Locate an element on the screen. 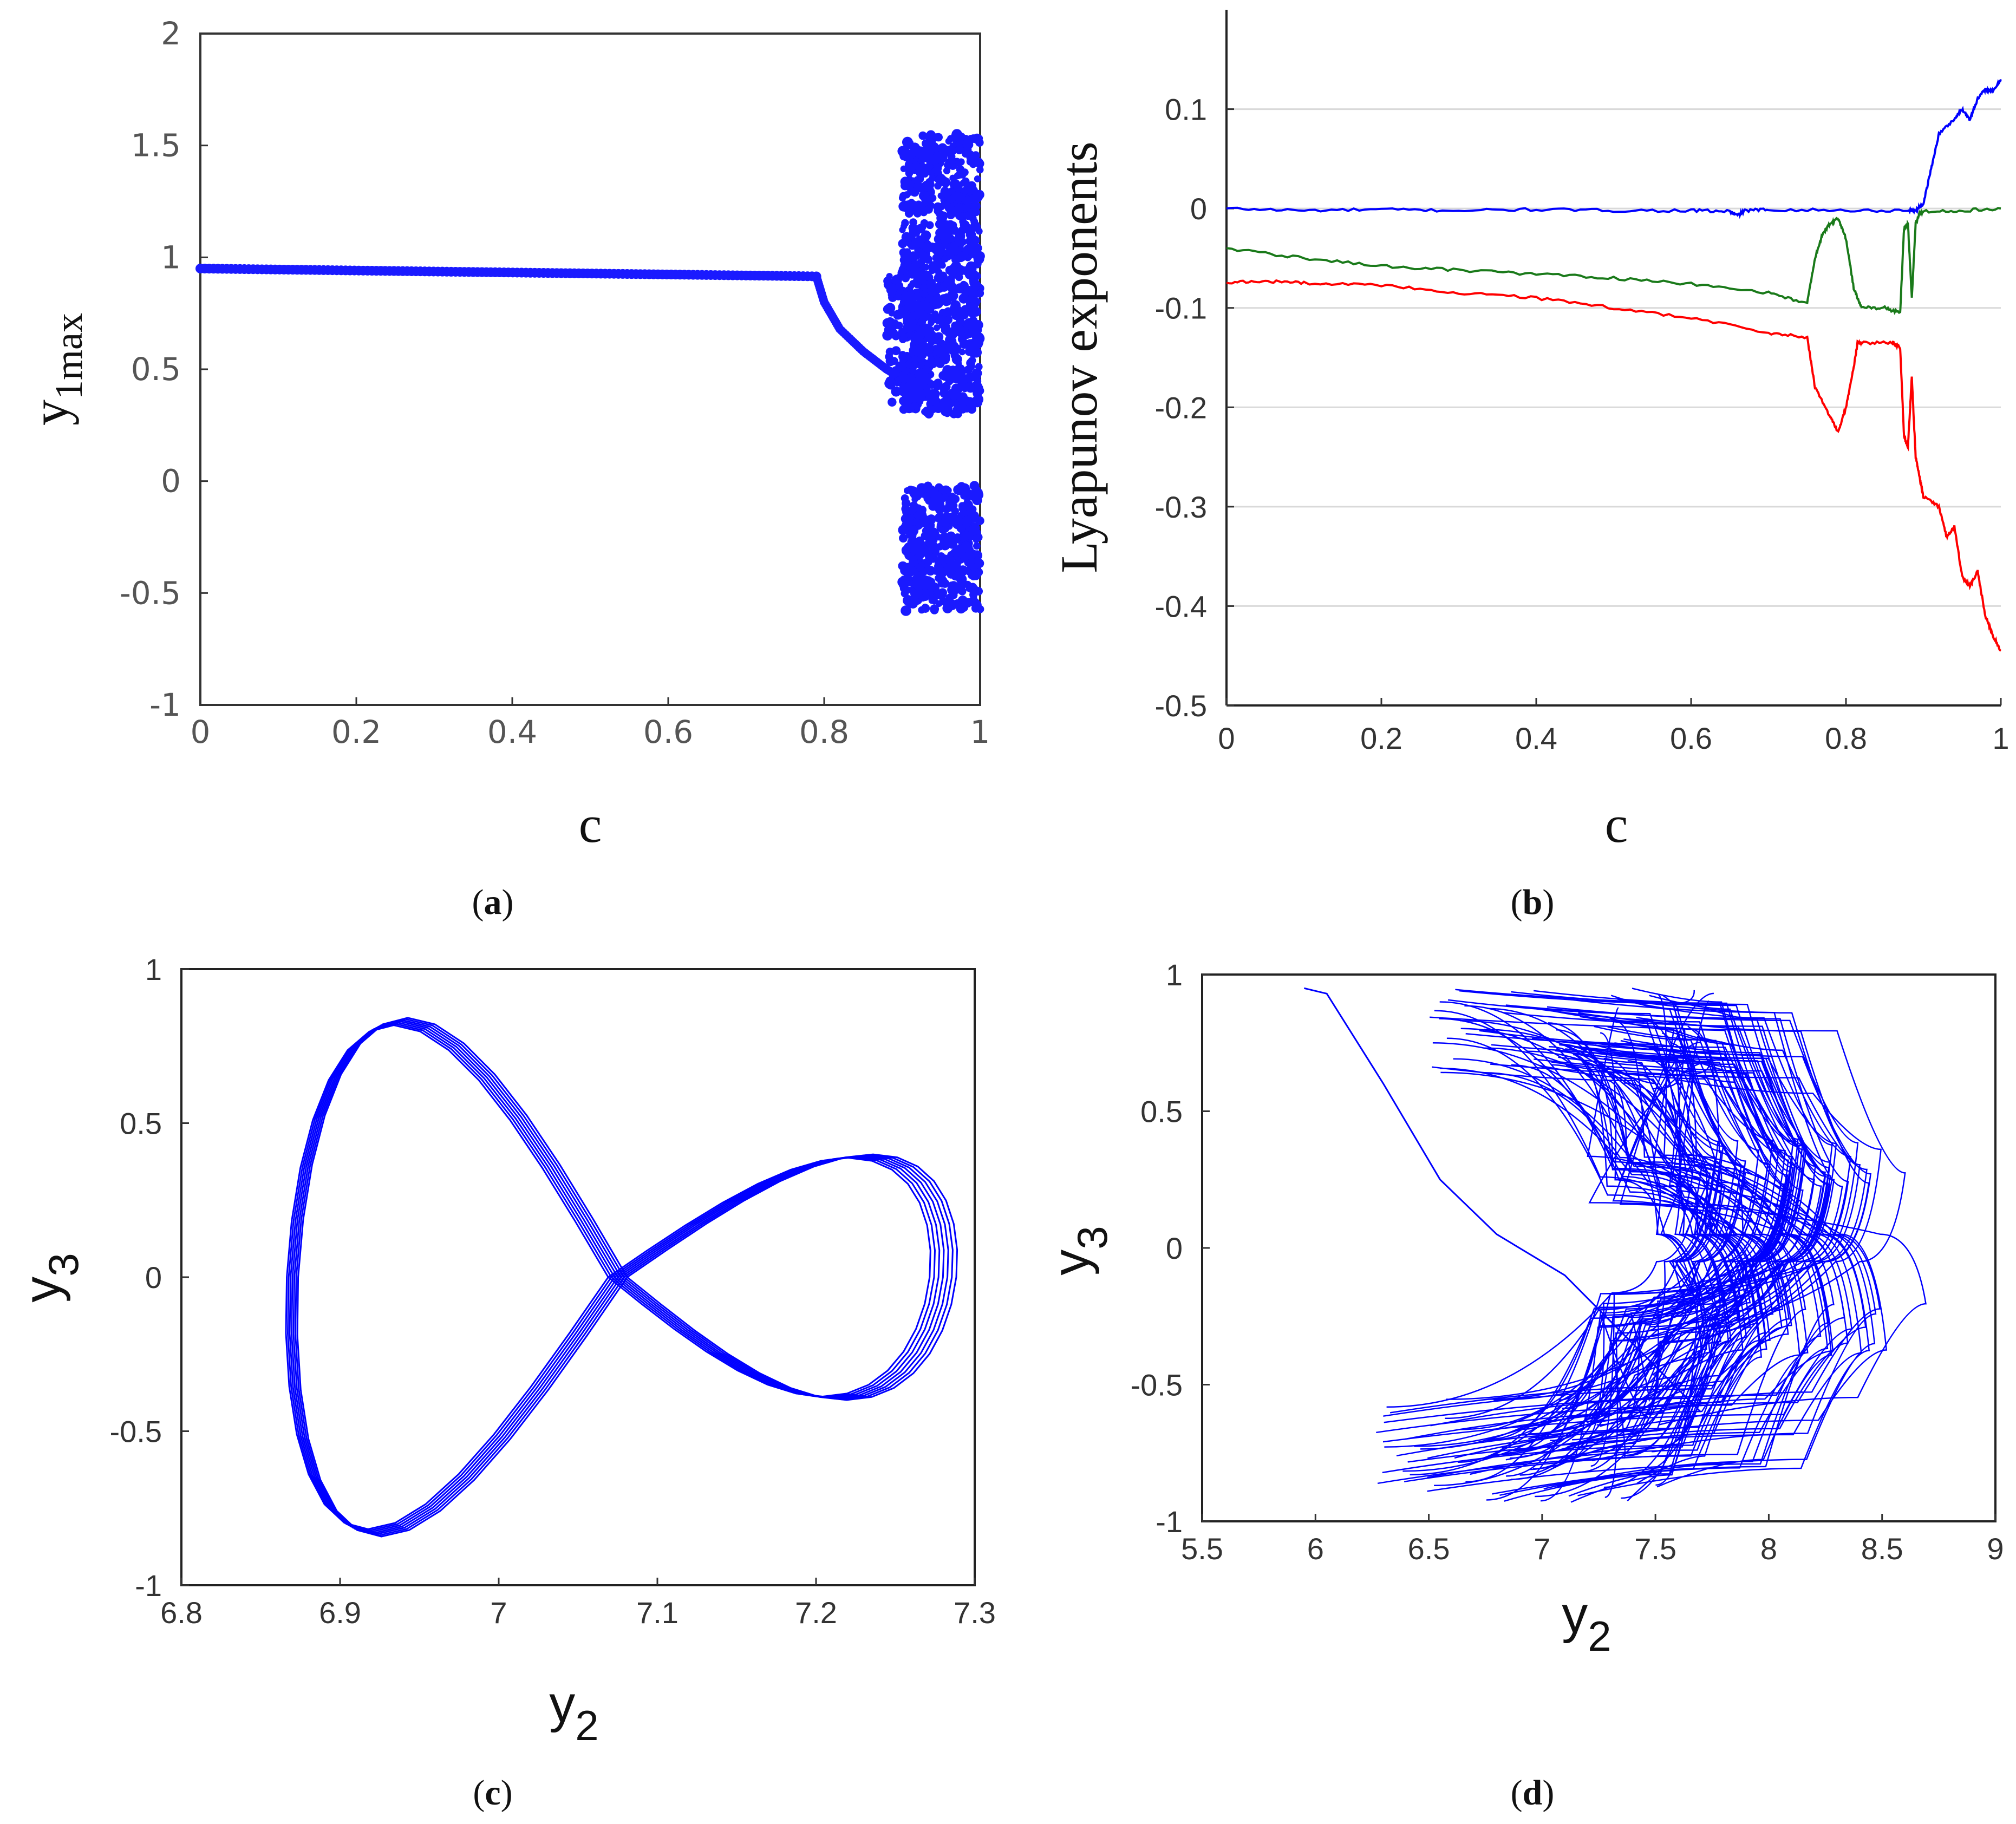  panel-a-y-ticks: -1 -0.5 0 0.5 1 1.5 2 is located at coordinates (164, 369).